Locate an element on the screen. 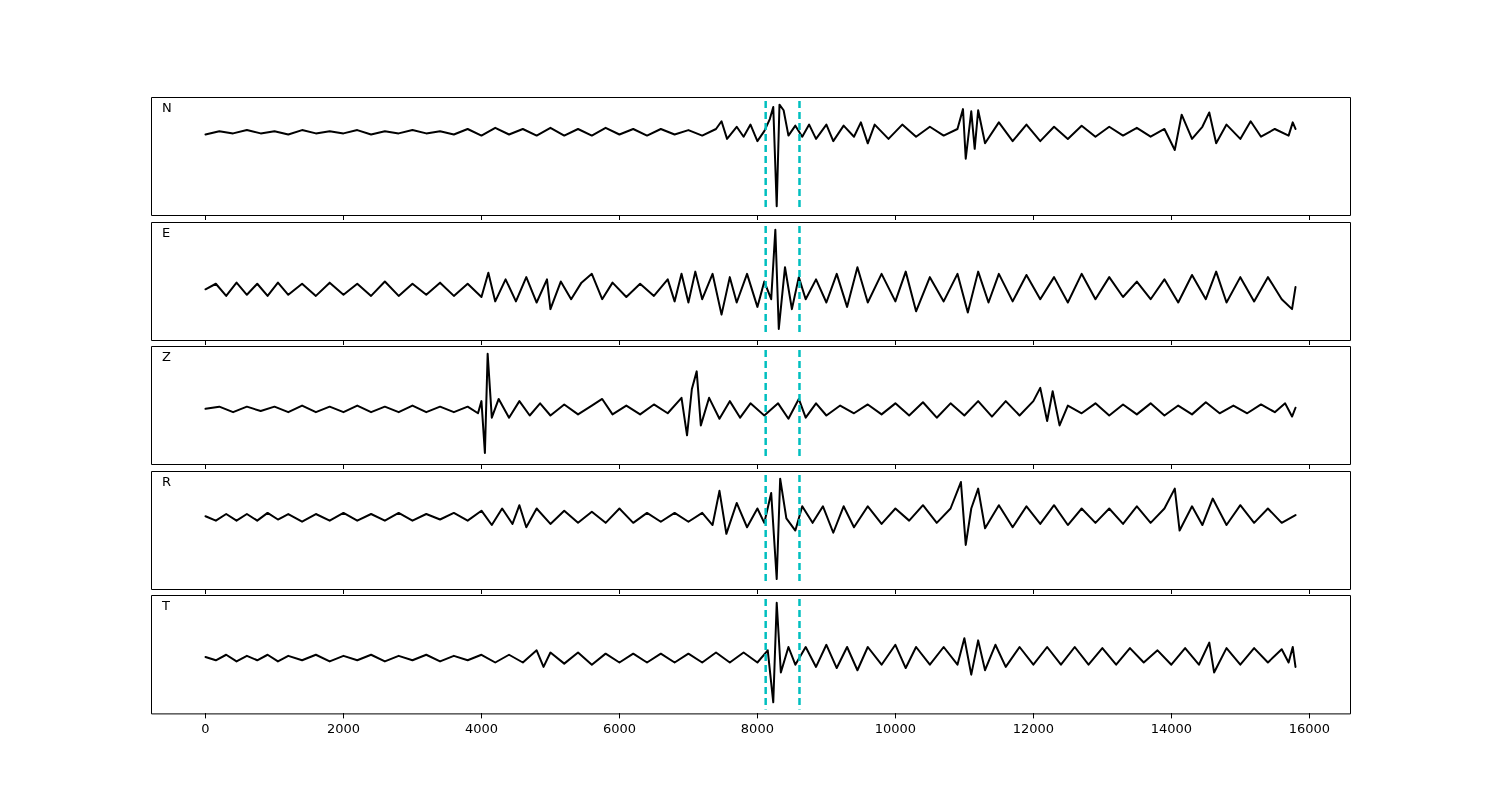 This screenshot has width=1500, height=800. x-tick-label: 10000 is located at coordinates (895, 728).